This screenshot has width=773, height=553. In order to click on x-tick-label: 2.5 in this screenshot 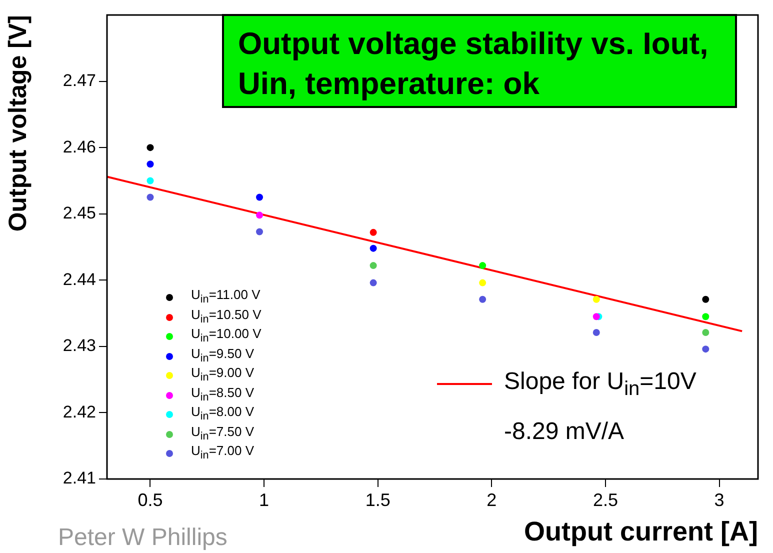, I will do `click(605, 500)`.